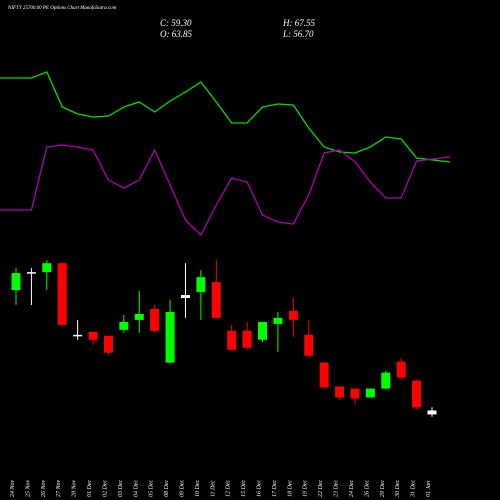 The height and width of the screenshot is (500, 500). I want to click on x-tick-label: 27 Nov, so click(59, 488).